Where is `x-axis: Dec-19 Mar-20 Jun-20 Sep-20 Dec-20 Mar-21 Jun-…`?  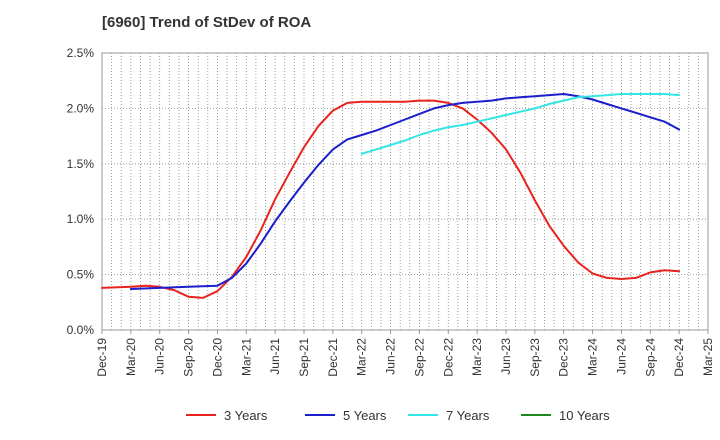
x-axis: Dec-19 Mar-20 Jun-20 Sep-20 Dec-20 Mar-21 Jun-… is located at coordinates (405, 353).